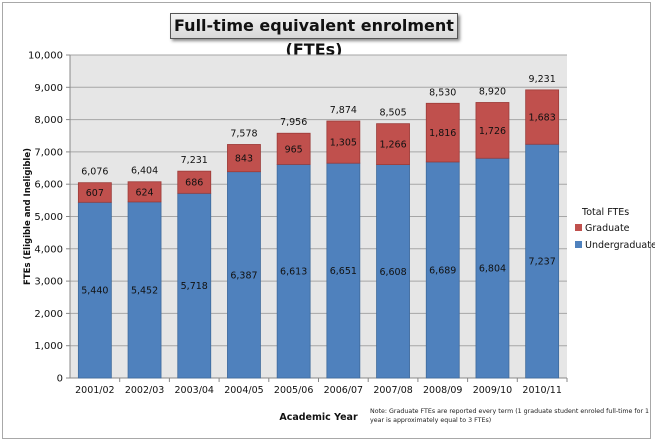 The width and height of the screenshot is (655, 443). I want to click on y-tick-label: 4,000, so click(48, 249).